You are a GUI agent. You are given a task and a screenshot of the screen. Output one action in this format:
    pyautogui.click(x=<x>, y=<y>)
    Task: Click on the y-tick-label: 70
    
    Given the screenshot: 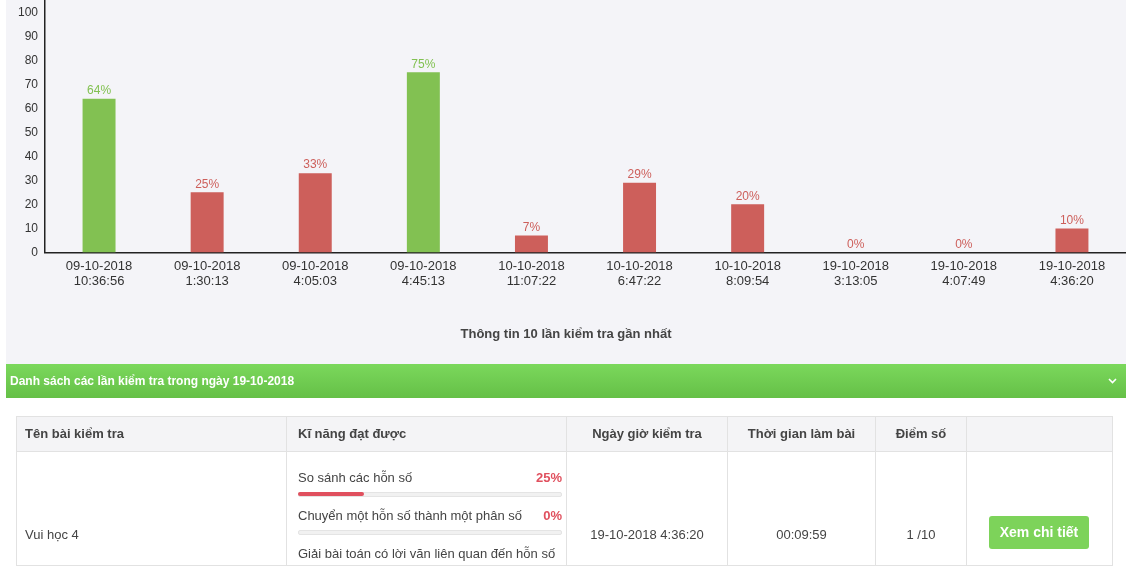 What is the action you would take?
    pyautogui.click(x=31, y=83)
    